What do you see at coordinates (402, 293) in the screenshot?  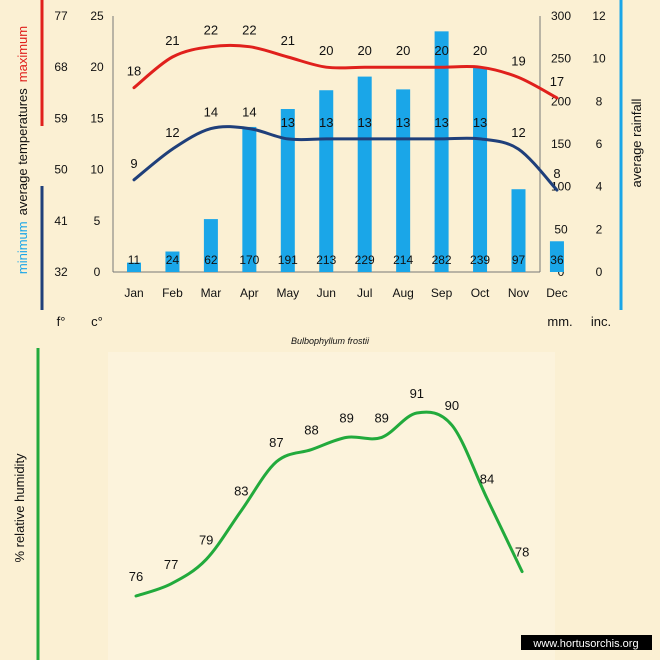 I see `month-tick-label: Aug` at bounding box center [402, 293].